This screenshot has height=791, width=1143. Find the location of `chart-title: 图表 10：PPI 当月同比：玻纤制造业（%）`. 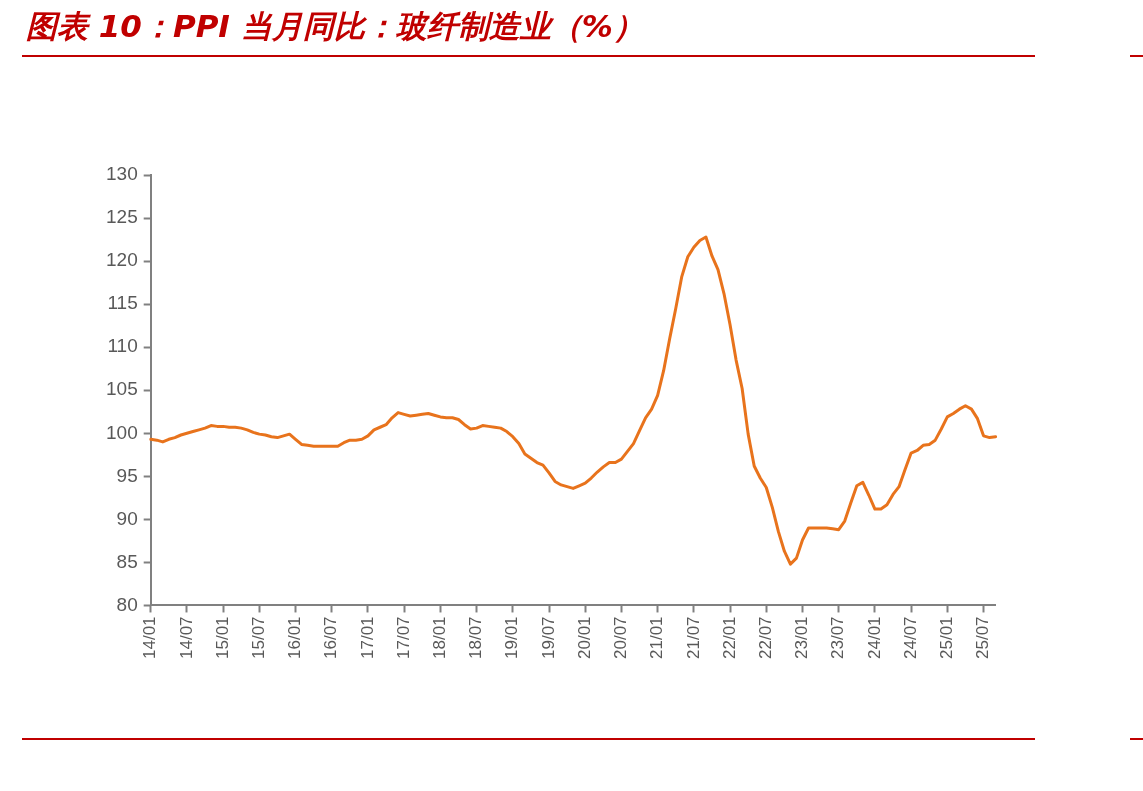

chart-title: 图表 10：PPI 当月同比：玻纤制造业（%） is located at coordinates (335, 26).